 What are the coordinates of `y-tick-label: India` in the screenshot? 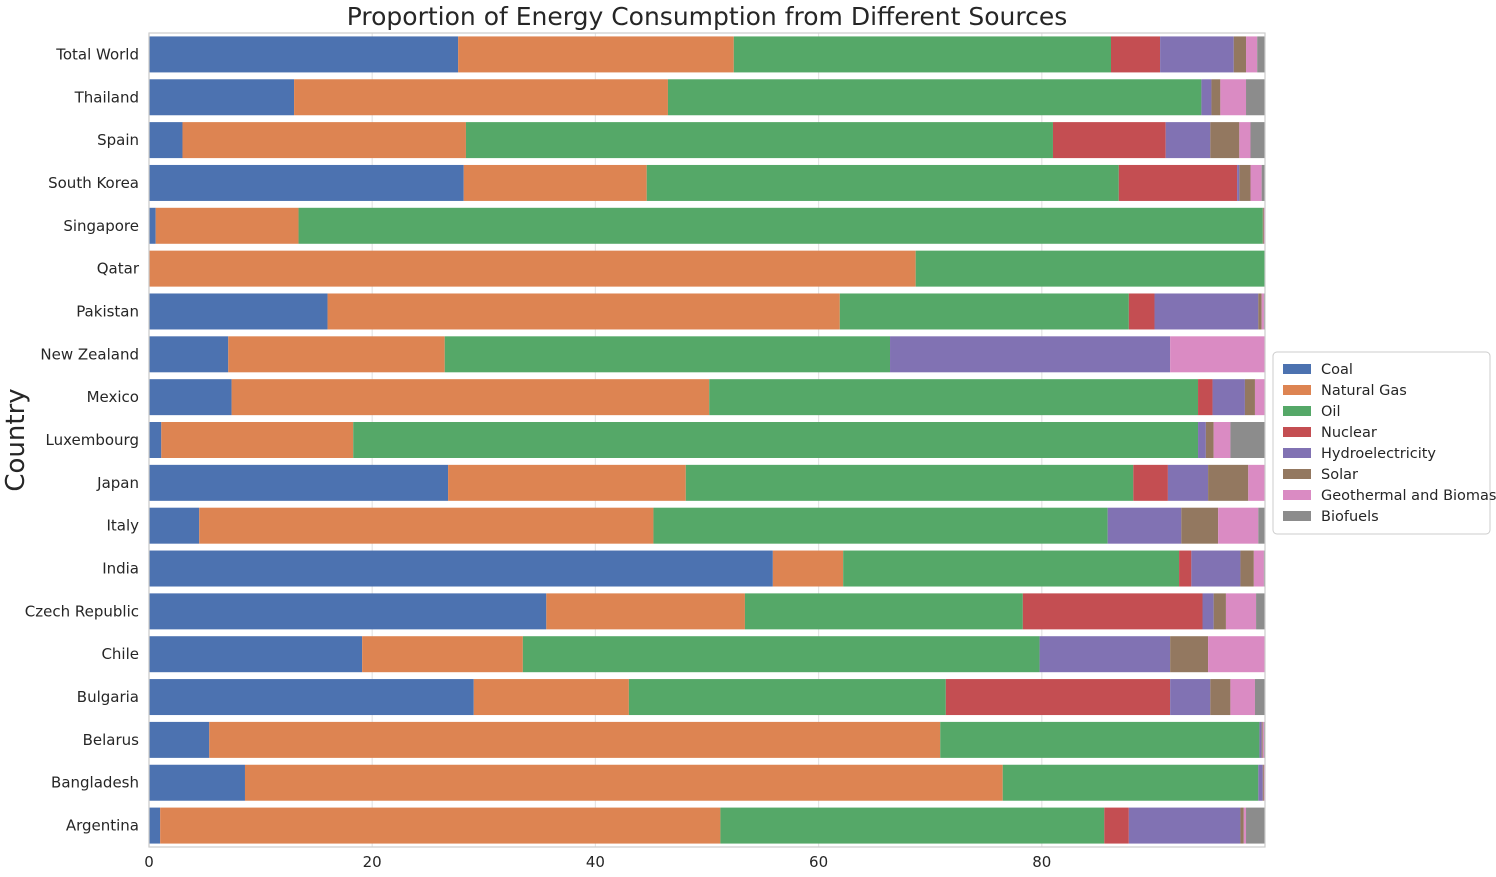 It's located at (120, 569).